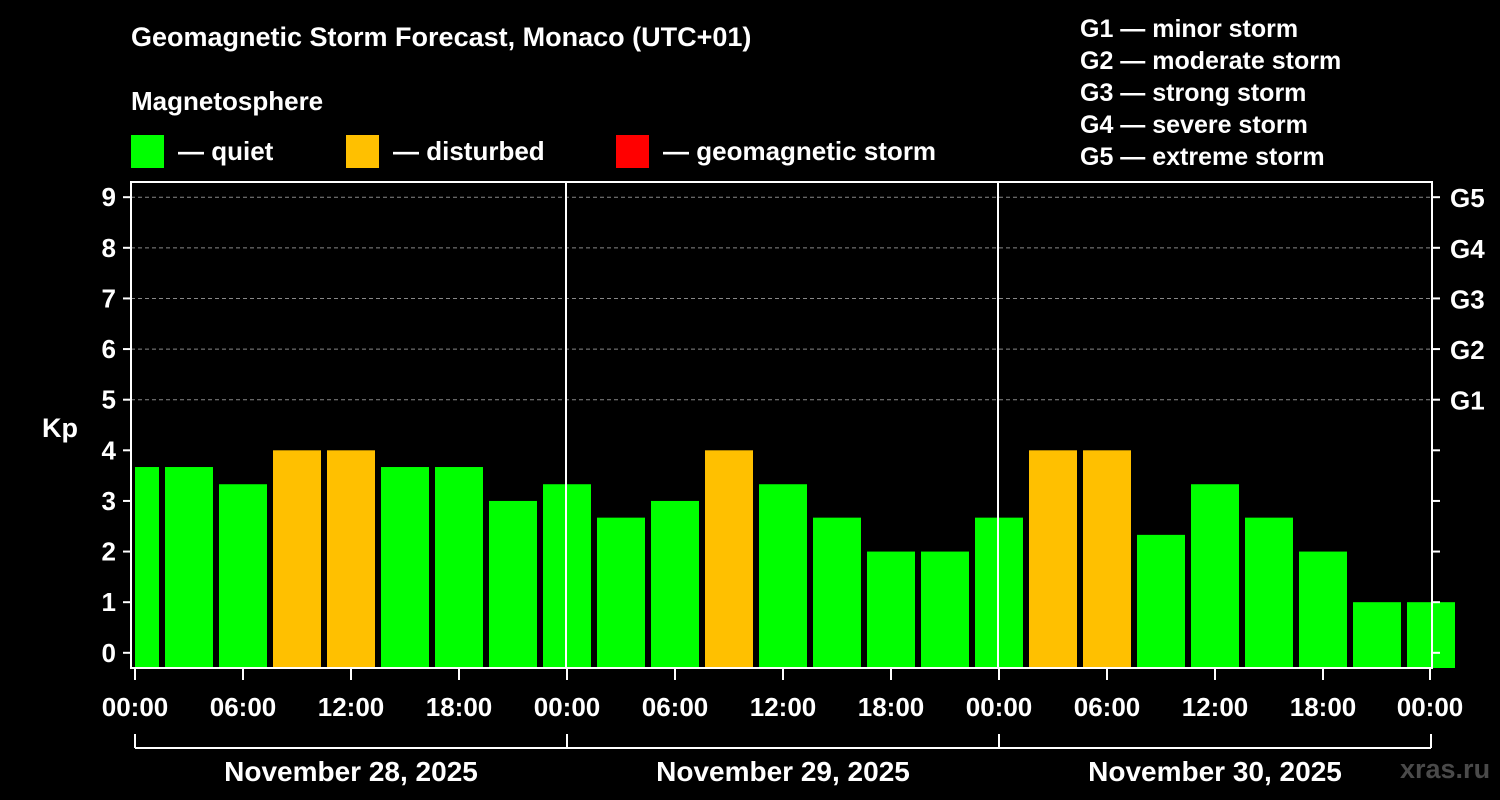 The height and width of the screenshot is (800, 1500). Describe the element at coordinates (1194, 125) in the screenshot. I see `g-scale-item: G4 — severe storm` at that location.